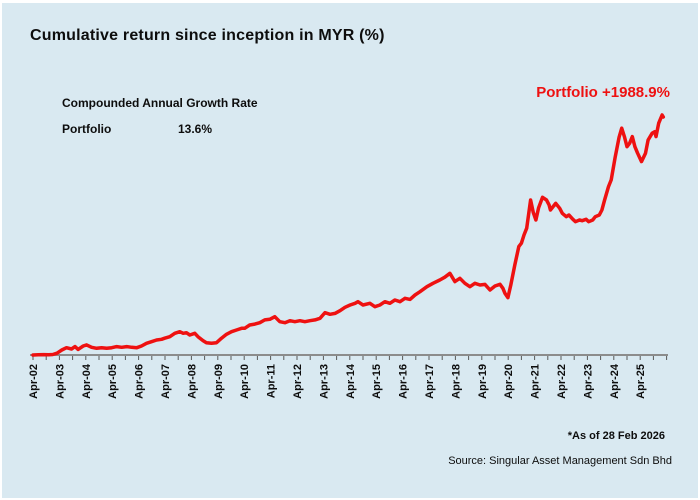  Describe the element at coordinates (588, 381) in the screenshot. I see `x-tick-label: Apr-23` at that location.